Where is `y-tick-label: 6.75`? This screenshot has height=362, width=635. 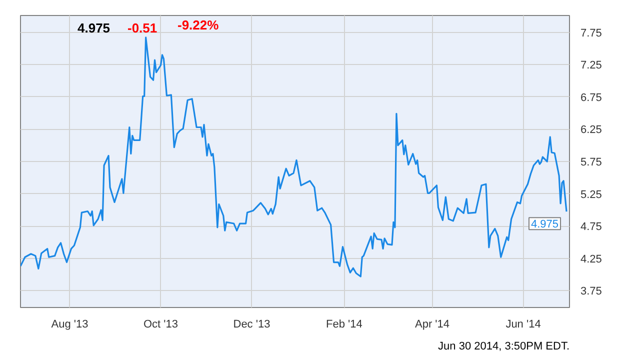
y-tick-label: 6.75 is located at coordinates (591, 98).